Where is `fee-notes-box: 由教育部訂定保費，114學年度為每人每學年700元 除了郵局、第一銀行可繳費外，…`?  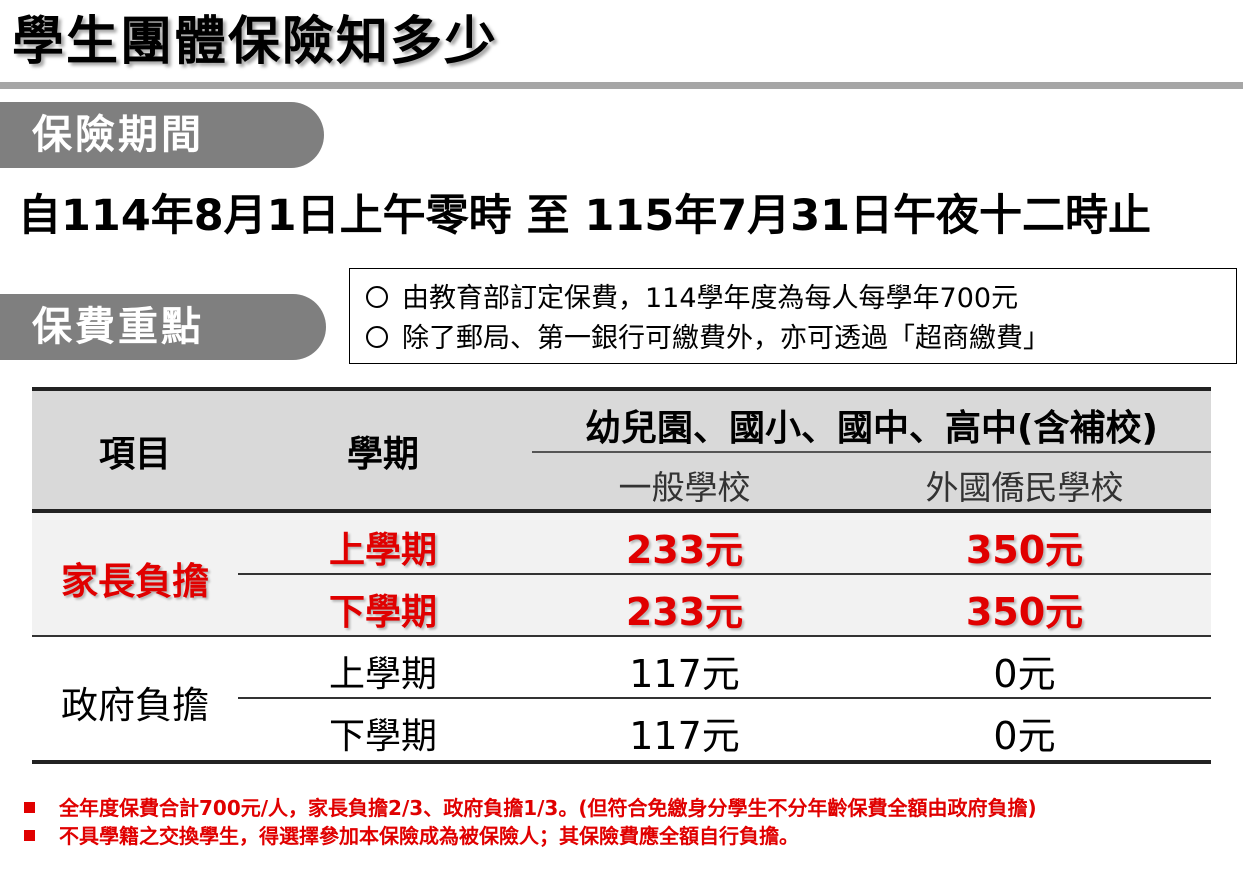 fee-notes-box: 由教育部訂定保費，114學年度為每人每學年700元 除了郵局、第一銀行可繳費外，… is located at coordinates (793, 316).